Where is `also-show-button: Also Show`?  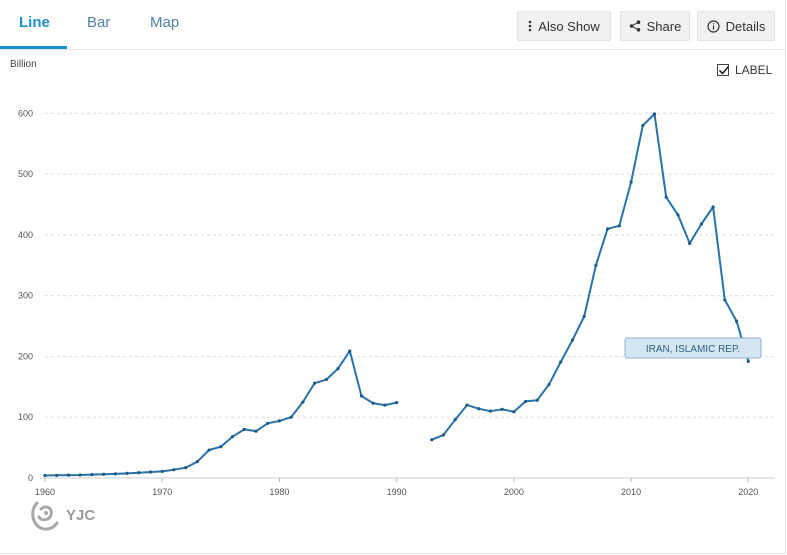
also-show-button: Also Show is located at coordinates (564, 26).